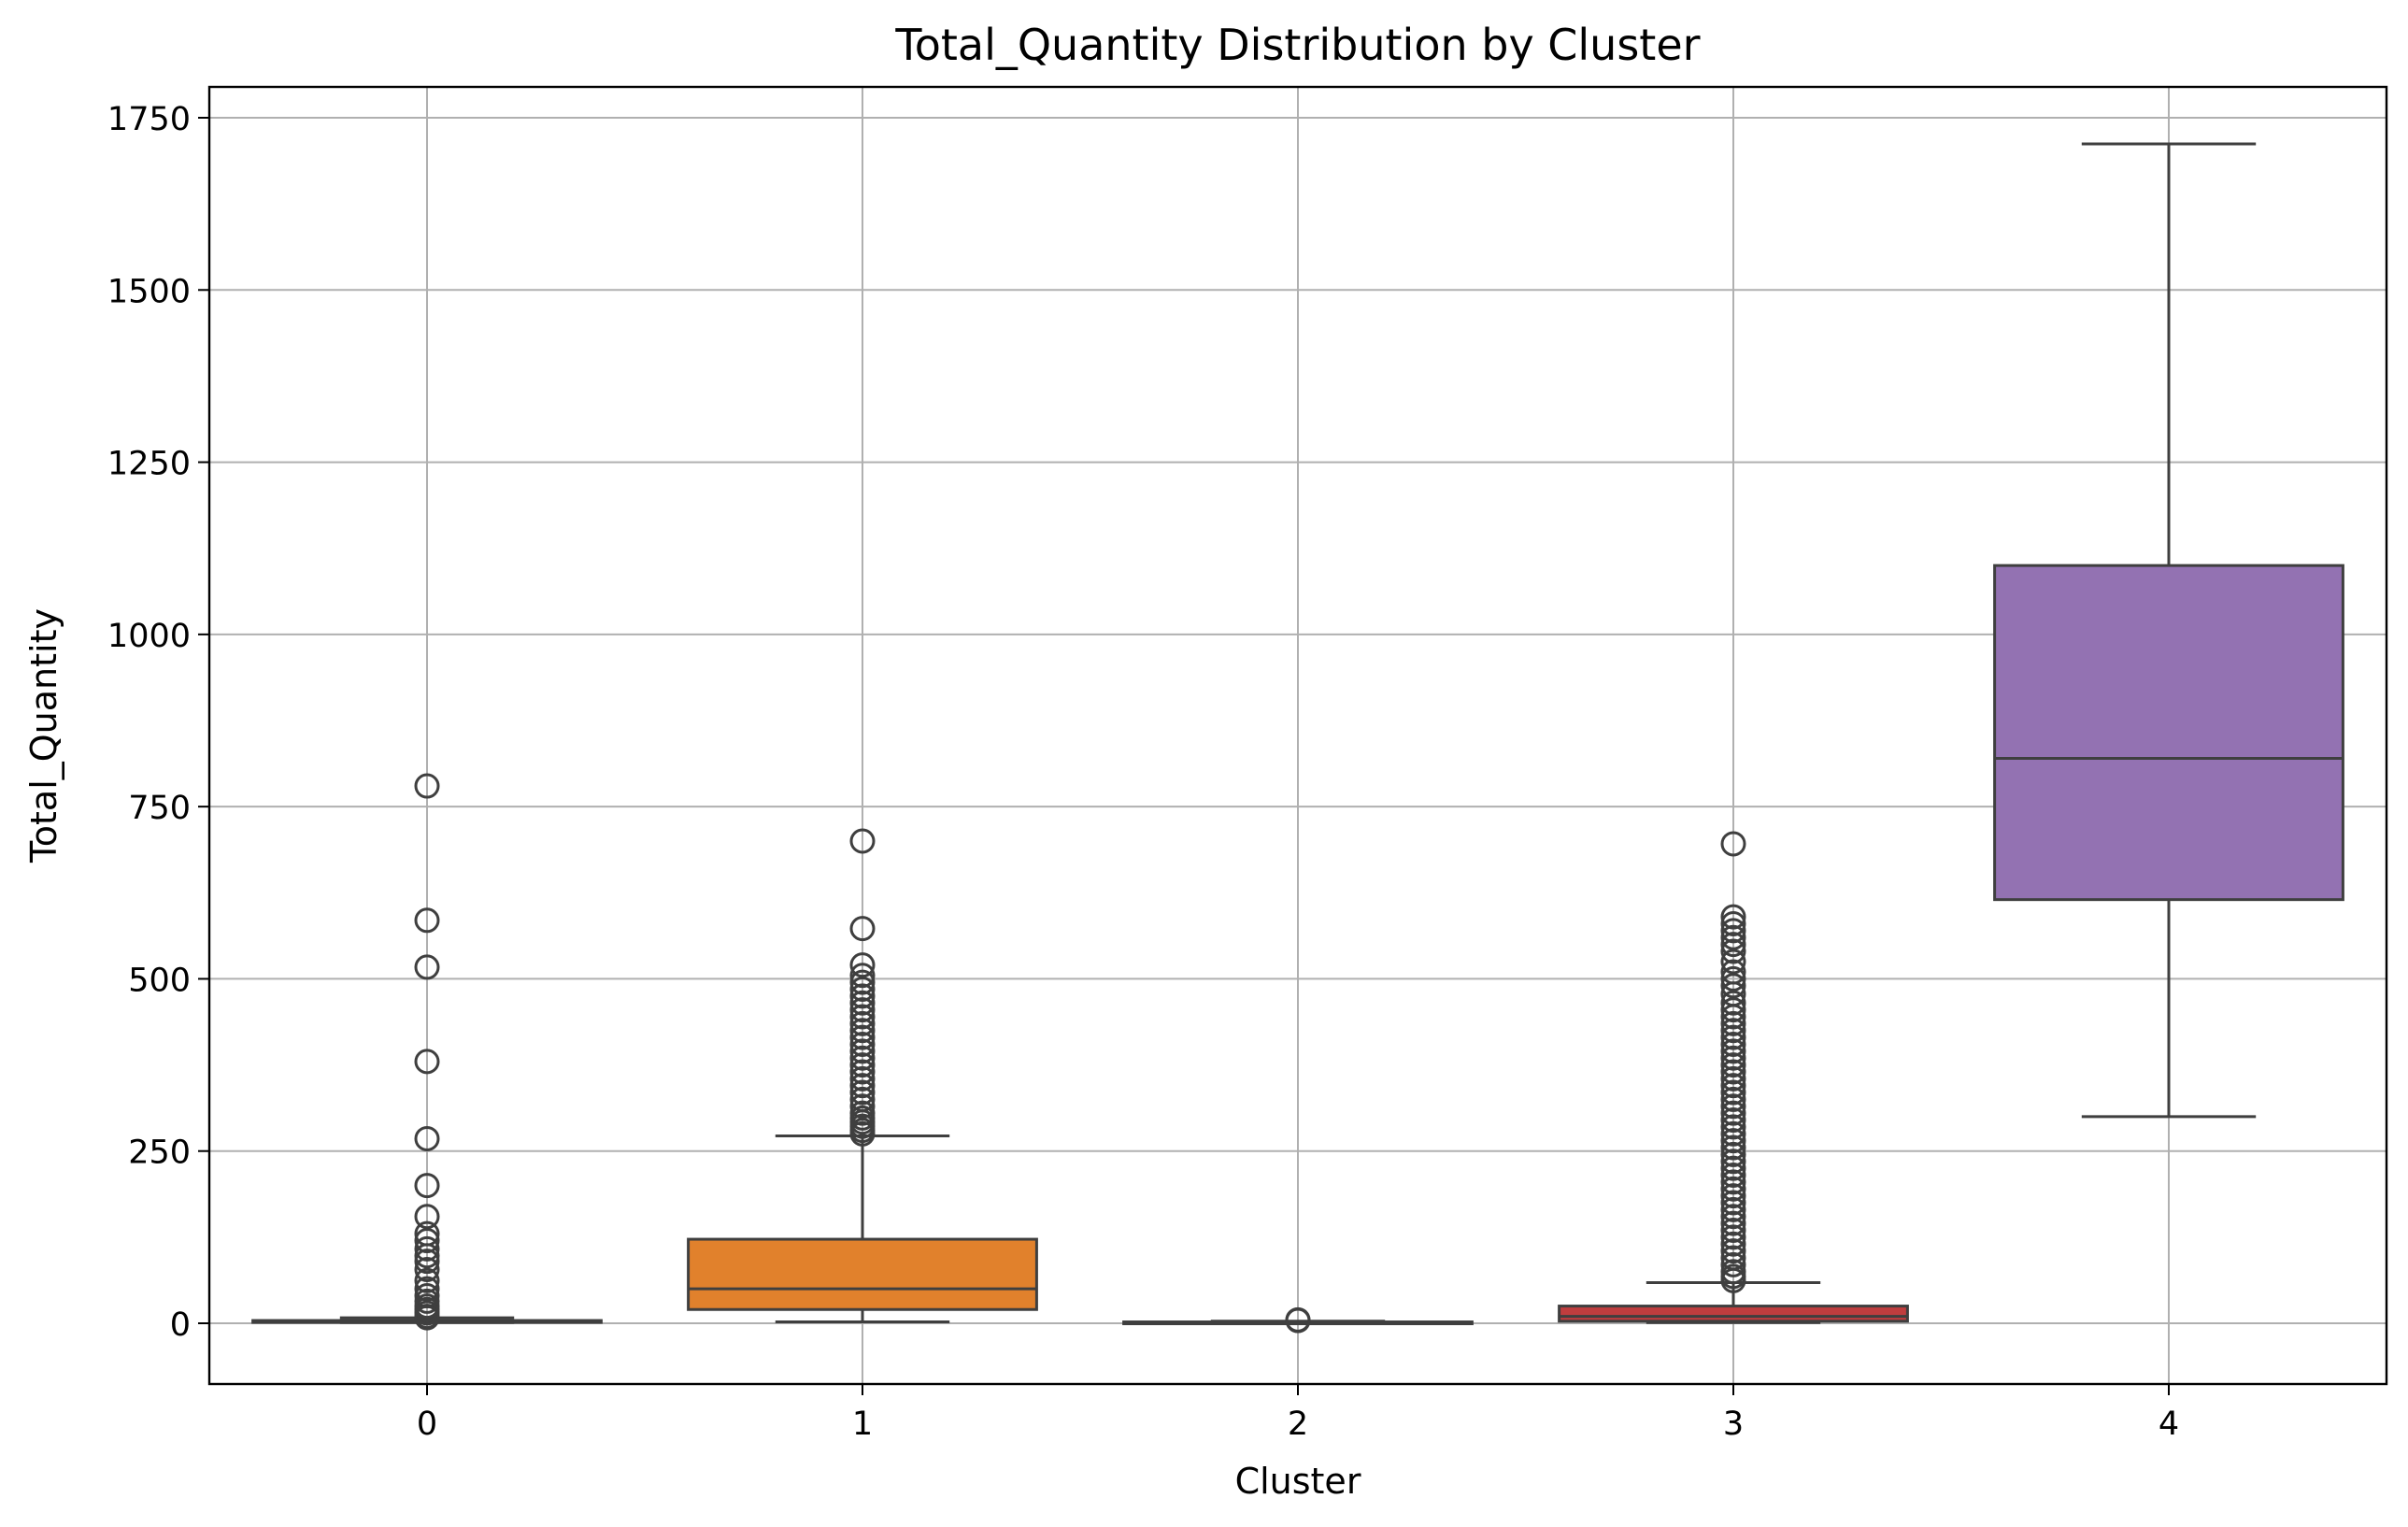  I want to click on x-axis-label: Cluster, so click(1298, 1481).